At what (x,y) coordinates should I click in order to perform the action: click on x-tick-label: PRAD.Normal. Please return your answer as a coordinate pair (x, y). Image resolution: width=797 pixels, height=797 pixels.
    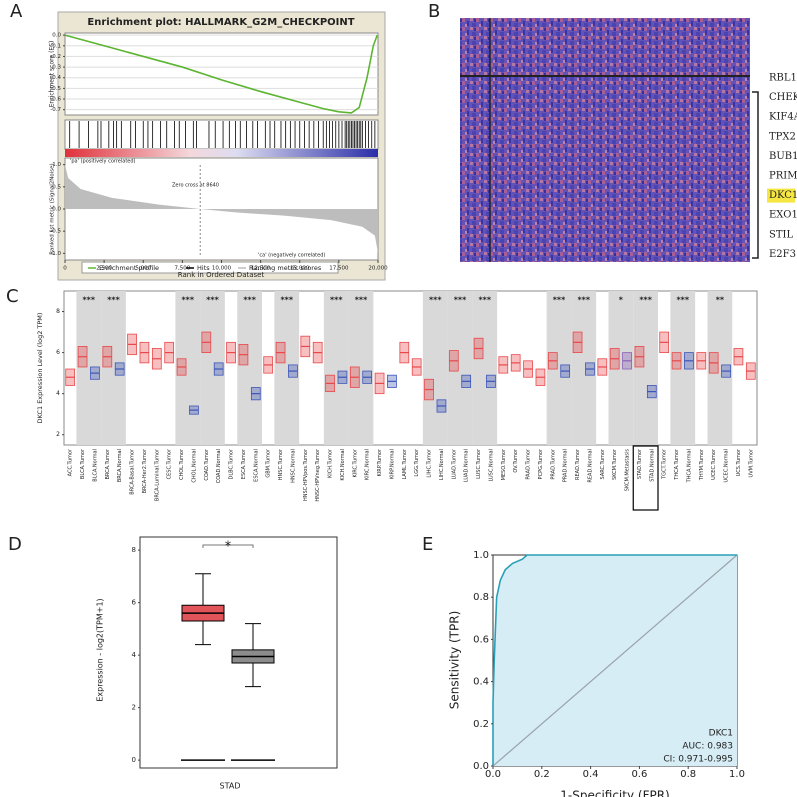
    Looking at the image, I should click on (566, 465).